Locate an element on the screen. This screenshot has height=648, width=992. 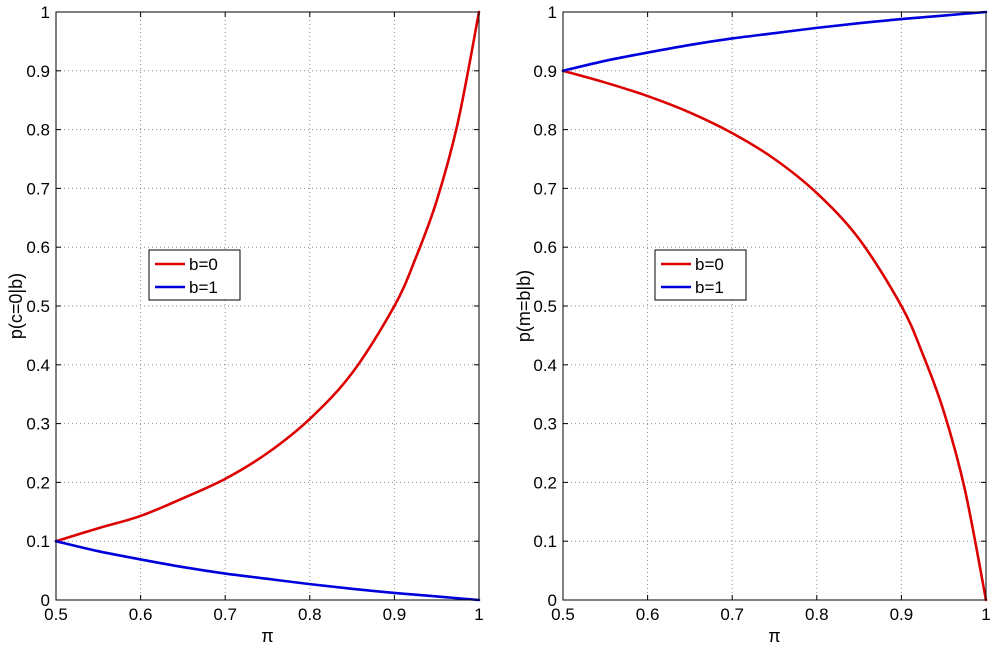
y-axis-label: p(m=b|b) is located at coordinates (524, 306).